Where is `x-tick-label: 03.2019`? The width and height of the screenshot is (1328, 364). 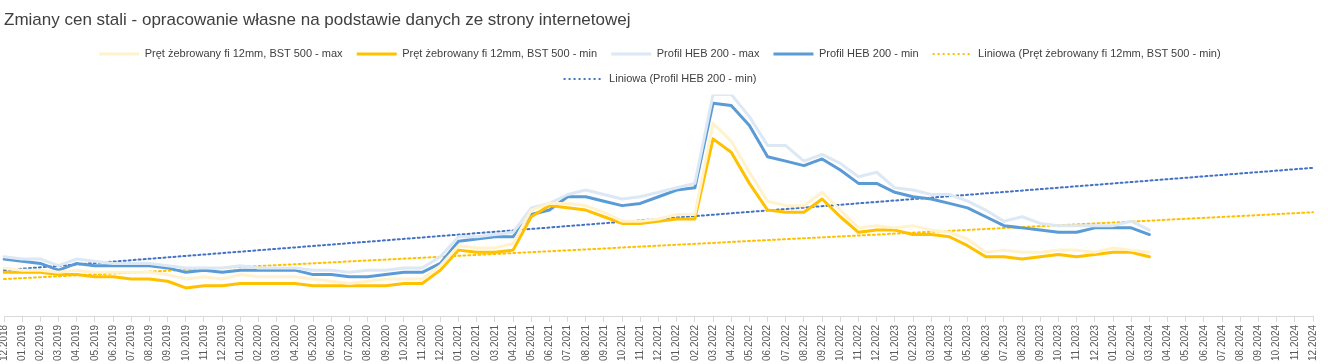 x-tick-label: 03.2019 is located at coordinates (58, 343).